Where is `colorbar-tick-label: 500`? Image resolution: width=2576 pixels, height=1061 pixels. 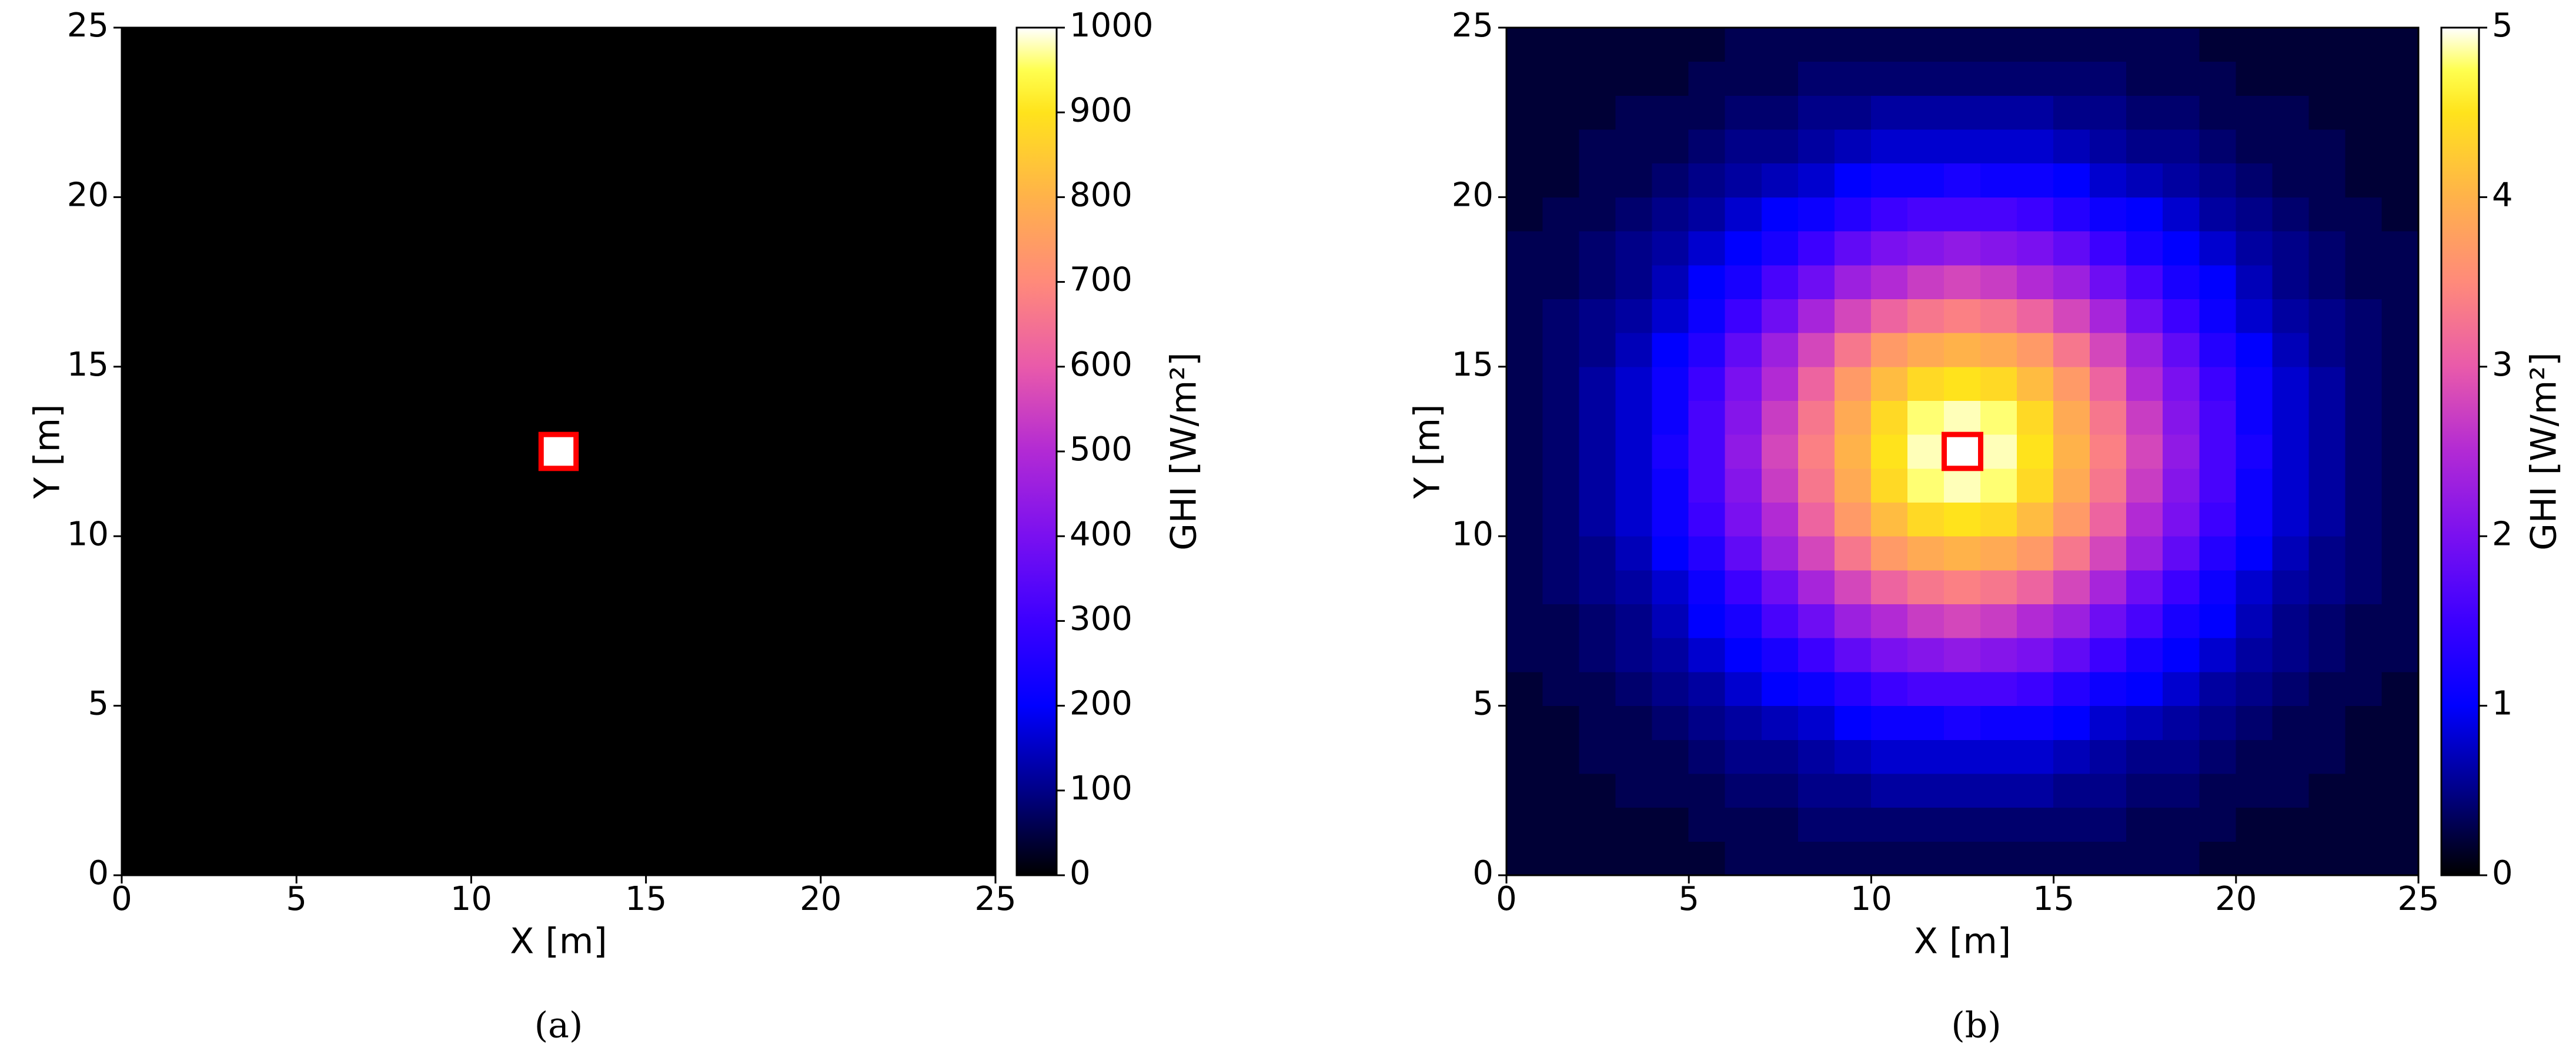 colorbar-tick-label: 500 is located at coordinates (1101, 449).